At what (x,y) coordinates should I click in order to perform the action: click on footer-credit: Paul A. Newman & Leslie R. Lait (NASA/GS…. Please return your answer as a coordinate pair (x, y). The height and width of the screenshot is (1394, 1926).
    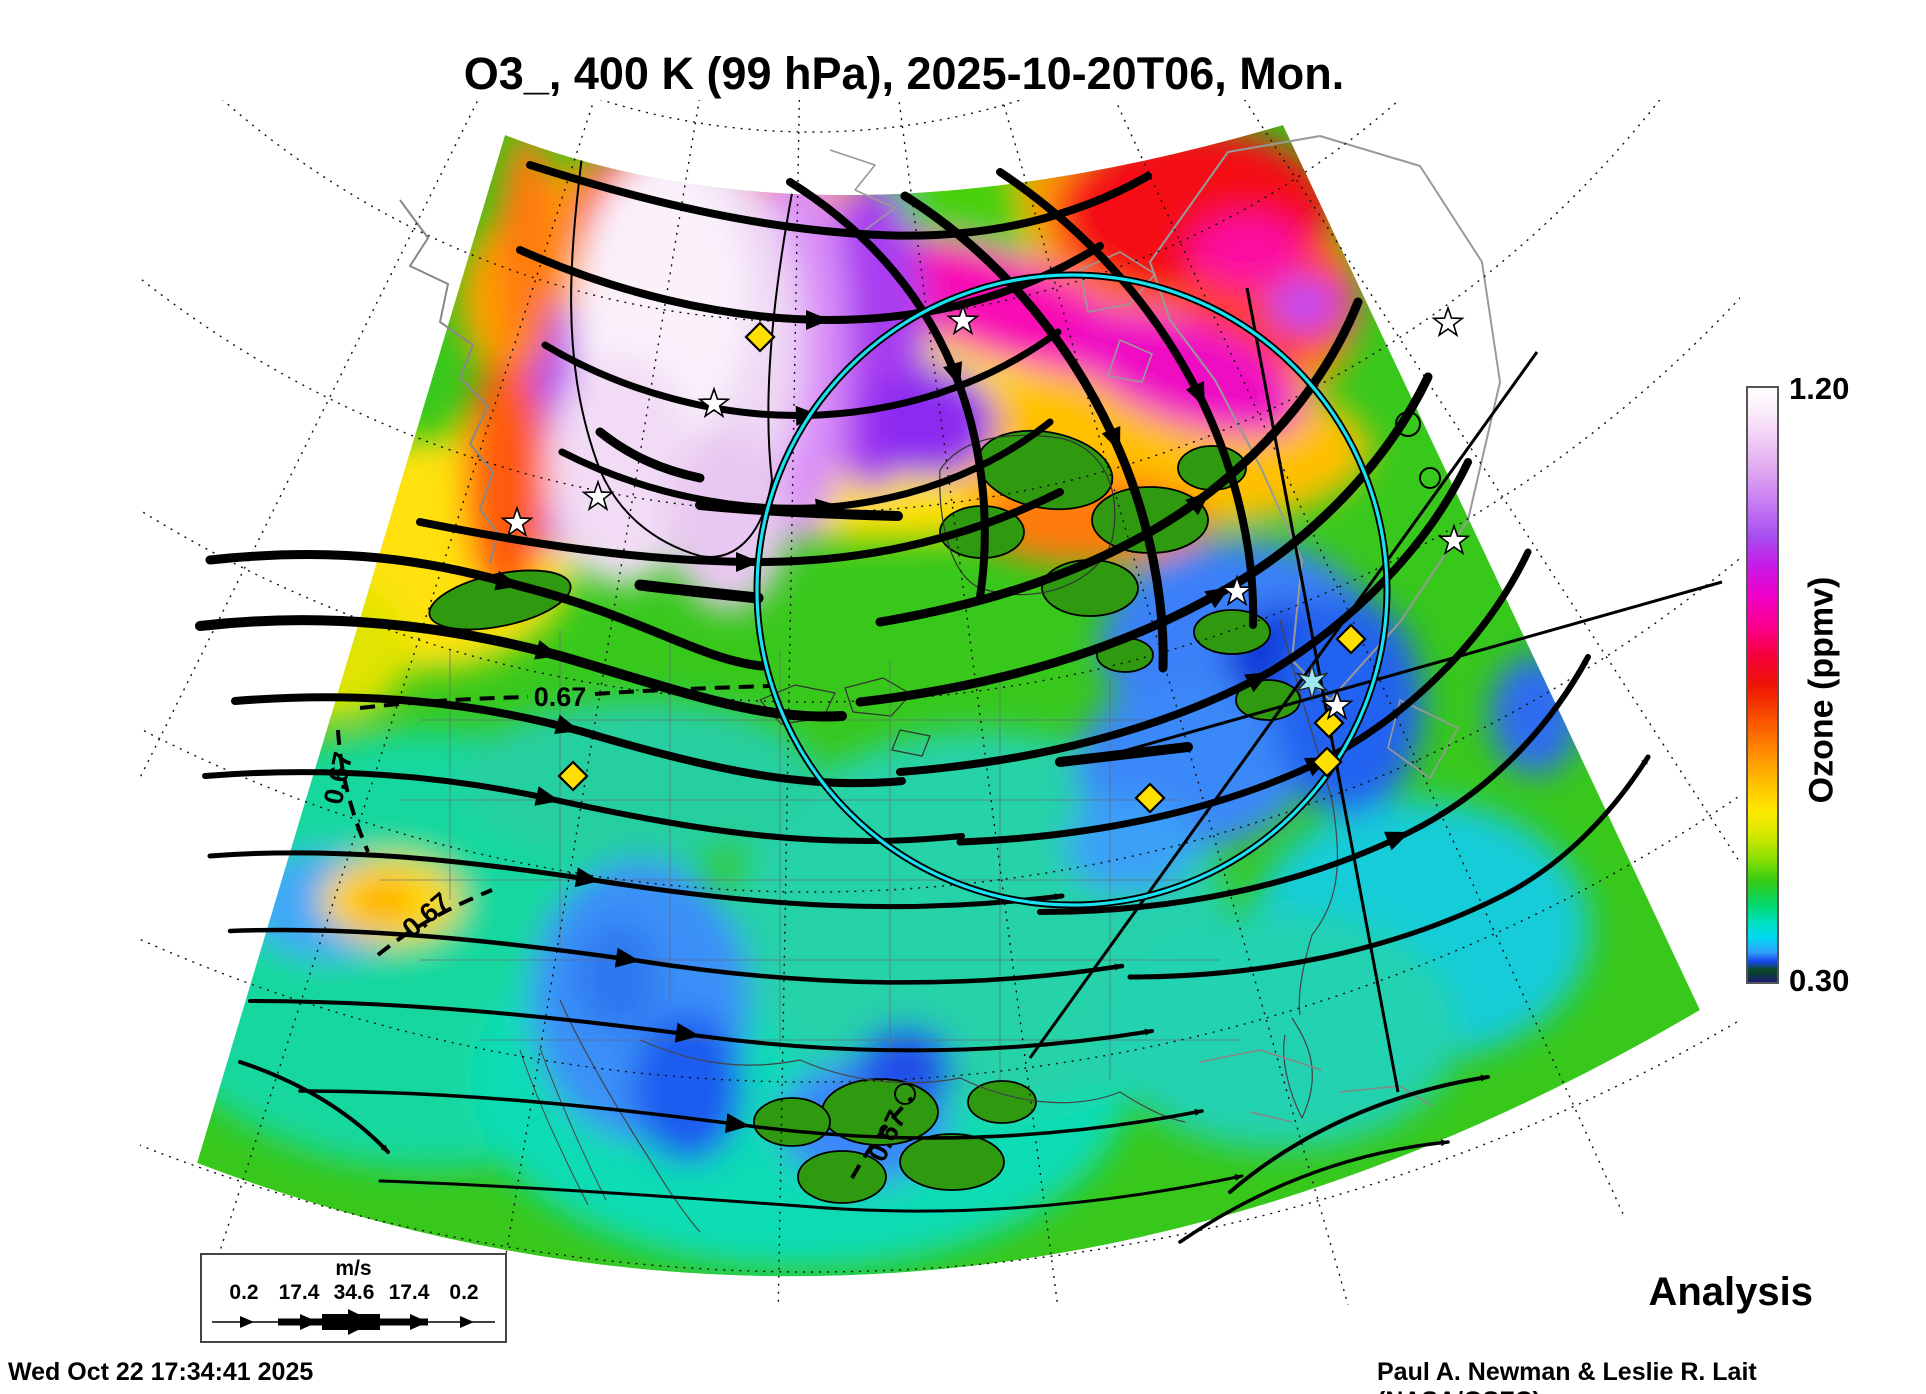
    Looking at the image, I should click on (1567, 1376).